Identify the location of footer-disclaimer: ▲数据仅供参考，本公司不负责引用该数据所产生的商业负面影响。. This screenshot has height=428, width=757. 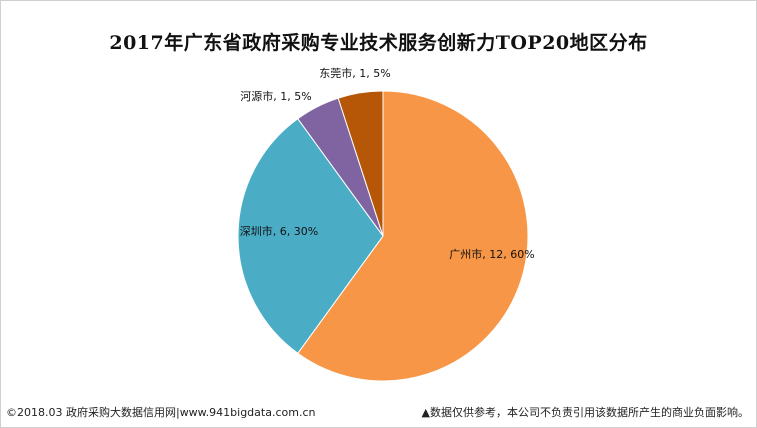
(585, 412).